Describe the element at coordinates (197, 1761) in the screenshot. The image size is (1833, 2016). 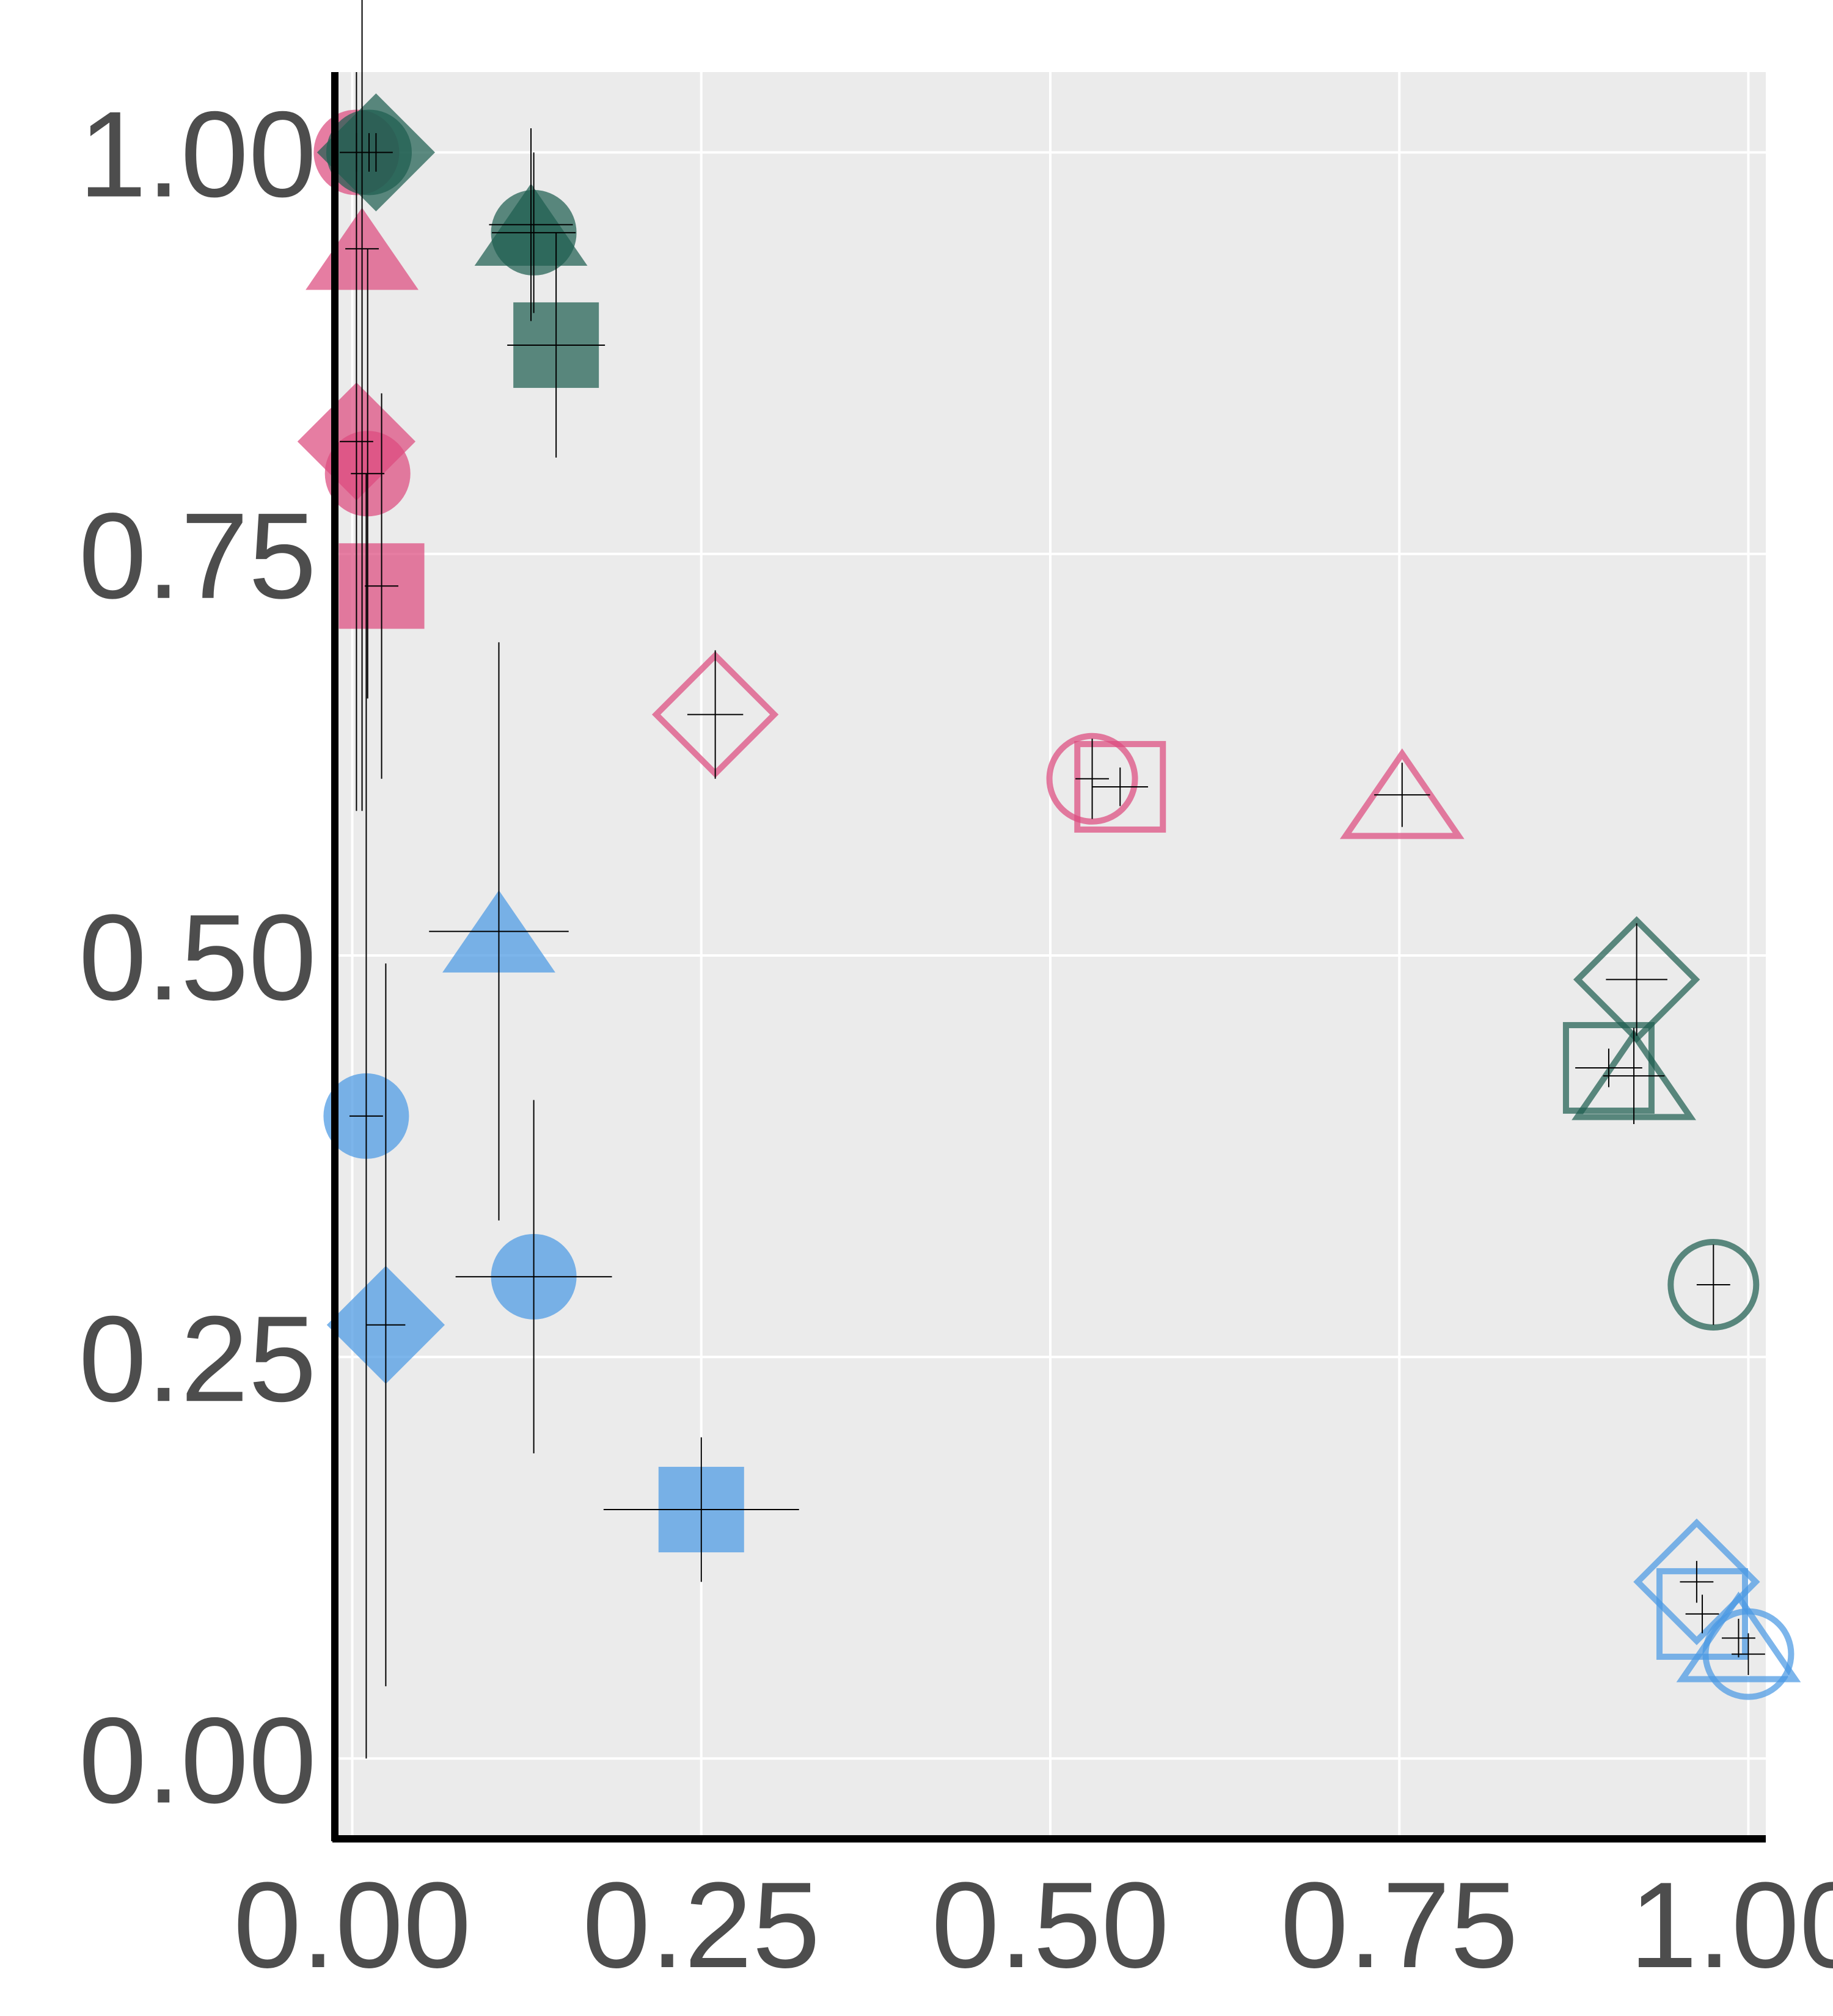
I see `y-tick-label: 0.00` at that location.